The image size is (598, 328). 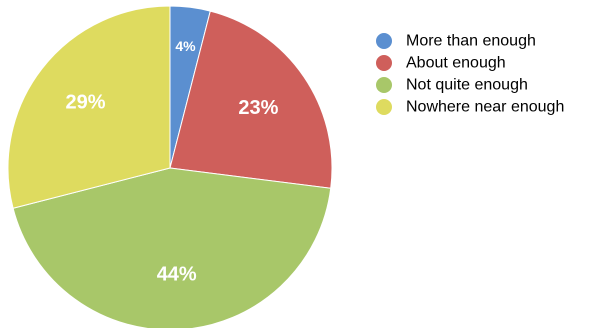 What do you see at coordinates (467, 85) in the screenshot?
I see `legend-label-not-quite-enough: Not quite enough` at bounding box center [467, 85].